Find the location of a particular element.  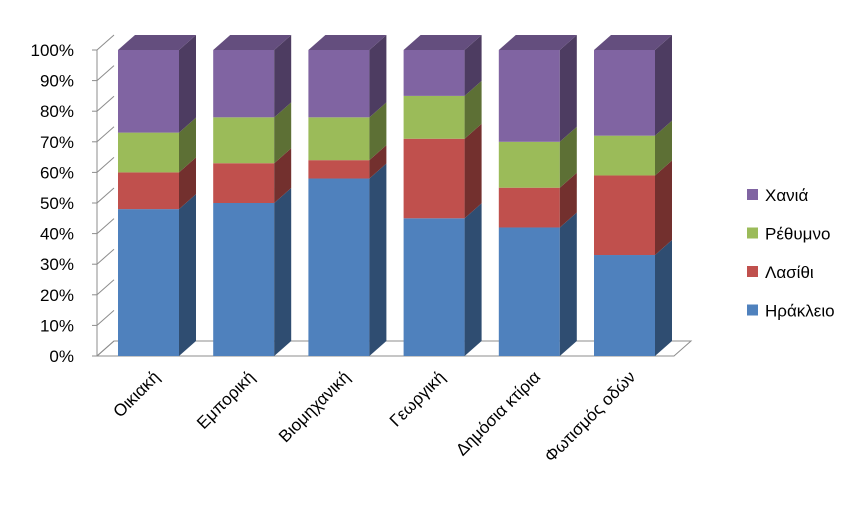

legend-item: Λασίθι is located at coordinates (780, 272).